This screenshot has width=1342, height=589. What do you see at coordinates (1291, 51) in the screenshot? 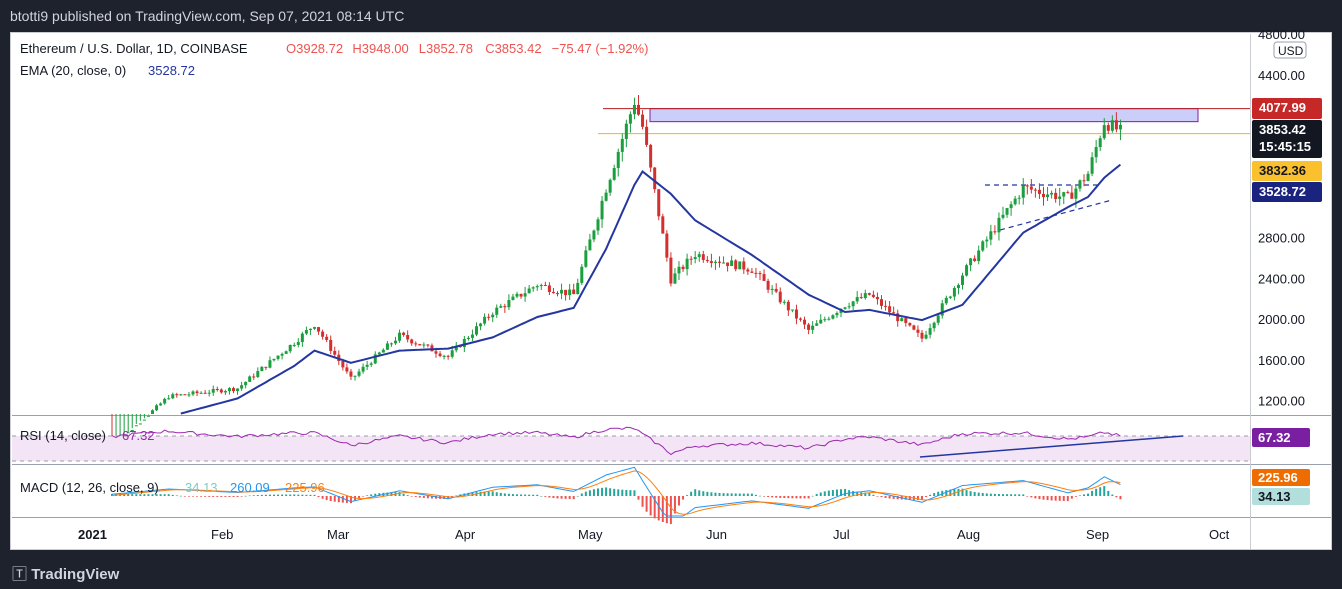
I see `currency-label: USD` at bounding box center [1291, 51].